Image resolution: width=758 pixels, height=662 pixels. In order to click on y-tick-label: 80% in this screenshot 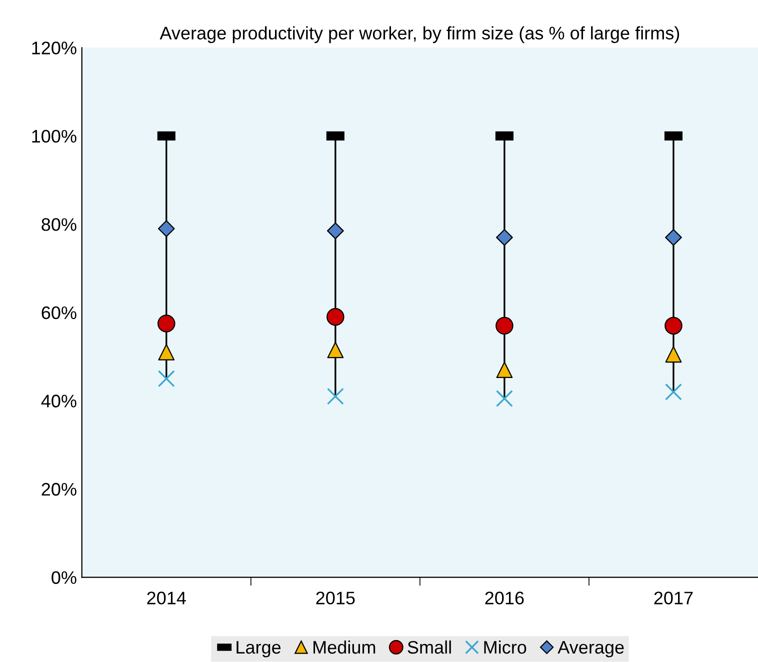, I will do `click(59, 224)`.